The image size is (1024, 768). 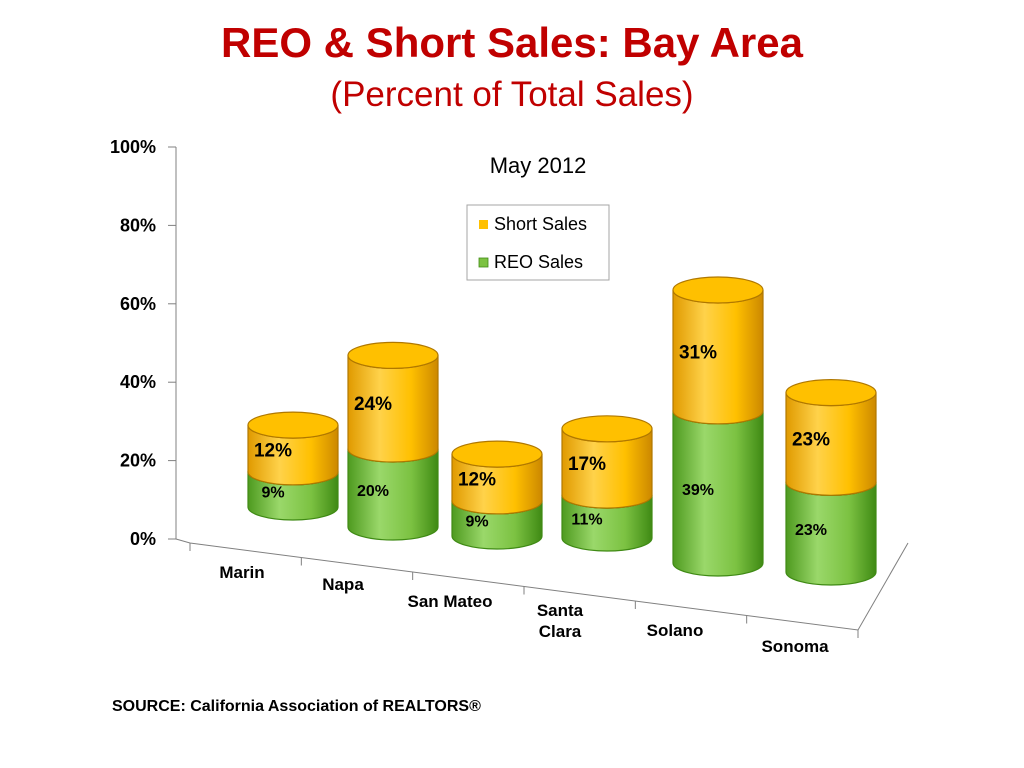 I want to click on data-label-short-sales: 17%, so click(x=587, y=464).